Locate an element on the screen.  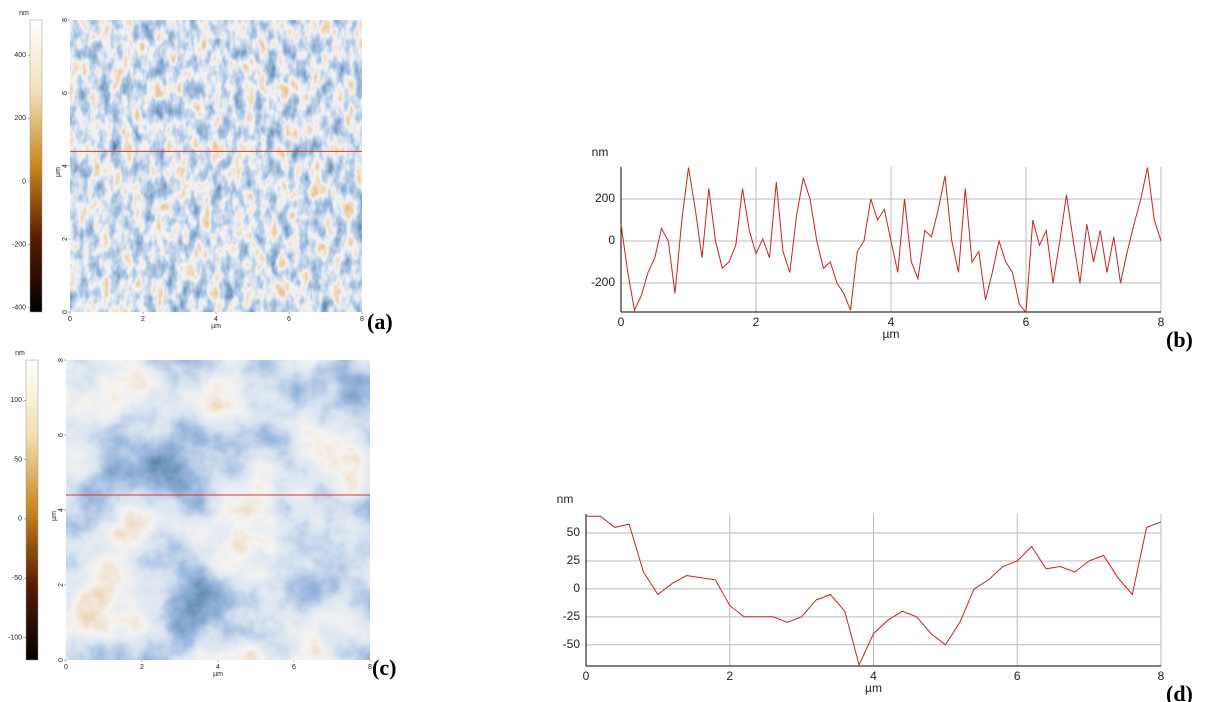
colorbar-tick-label: 50 is located at coordinates (18, 459).